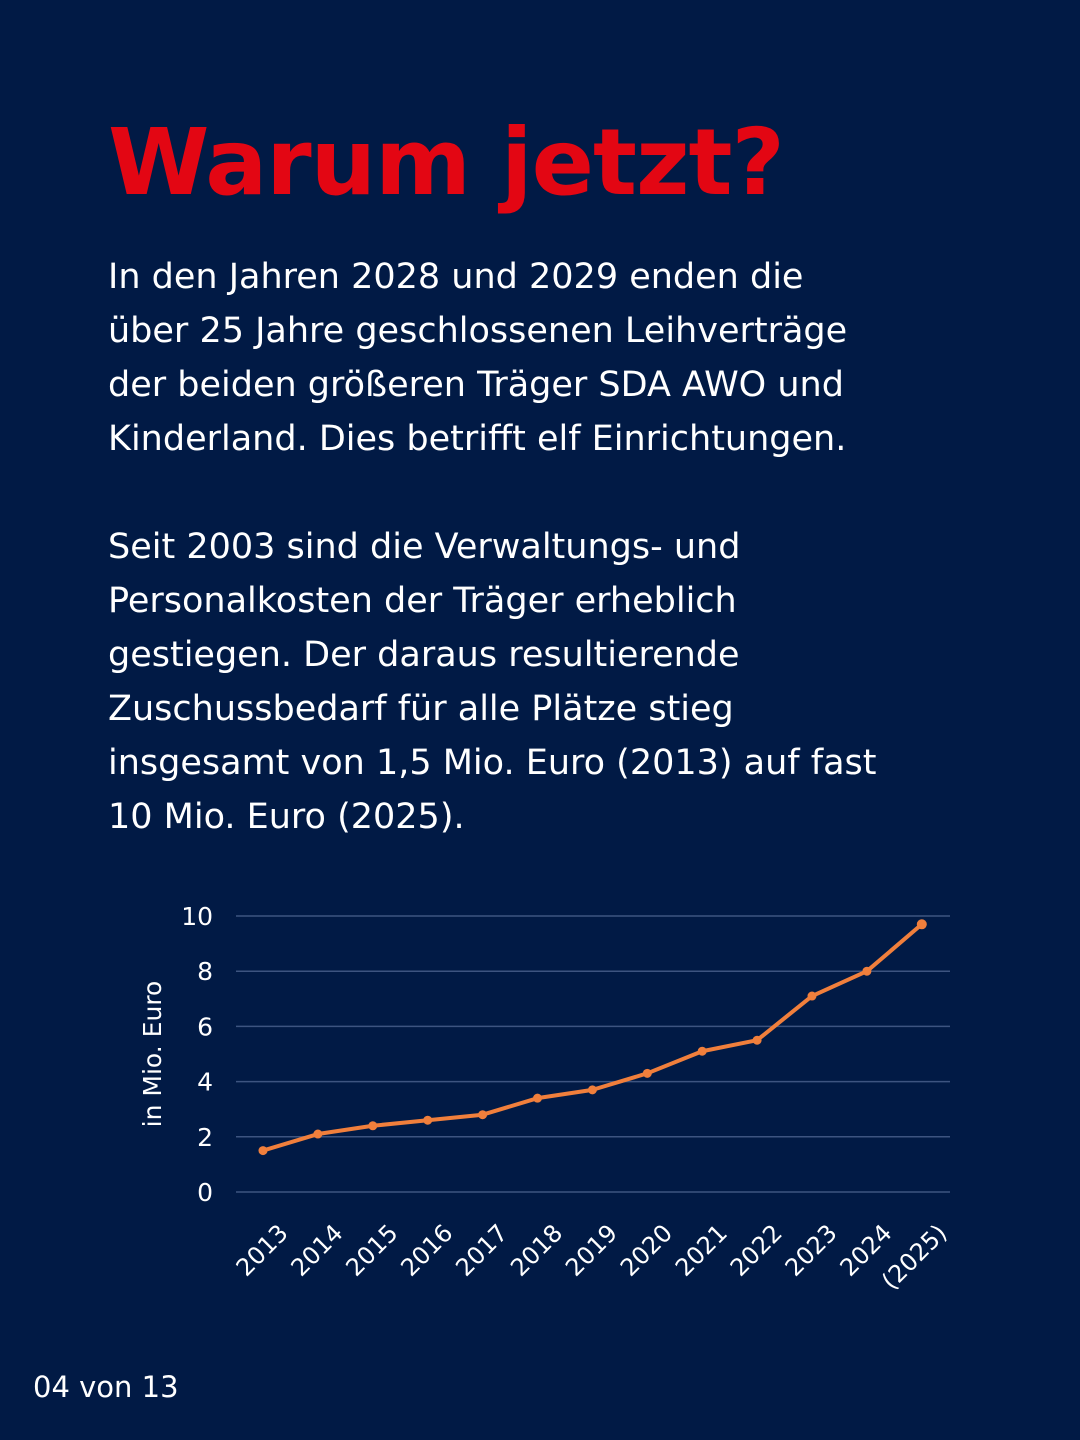 This screenshot has width=1080, height=1440. Describe the element at coordinates (446, 162) in the screenshot. I see `page-title: Warum jetzt?` at that location.